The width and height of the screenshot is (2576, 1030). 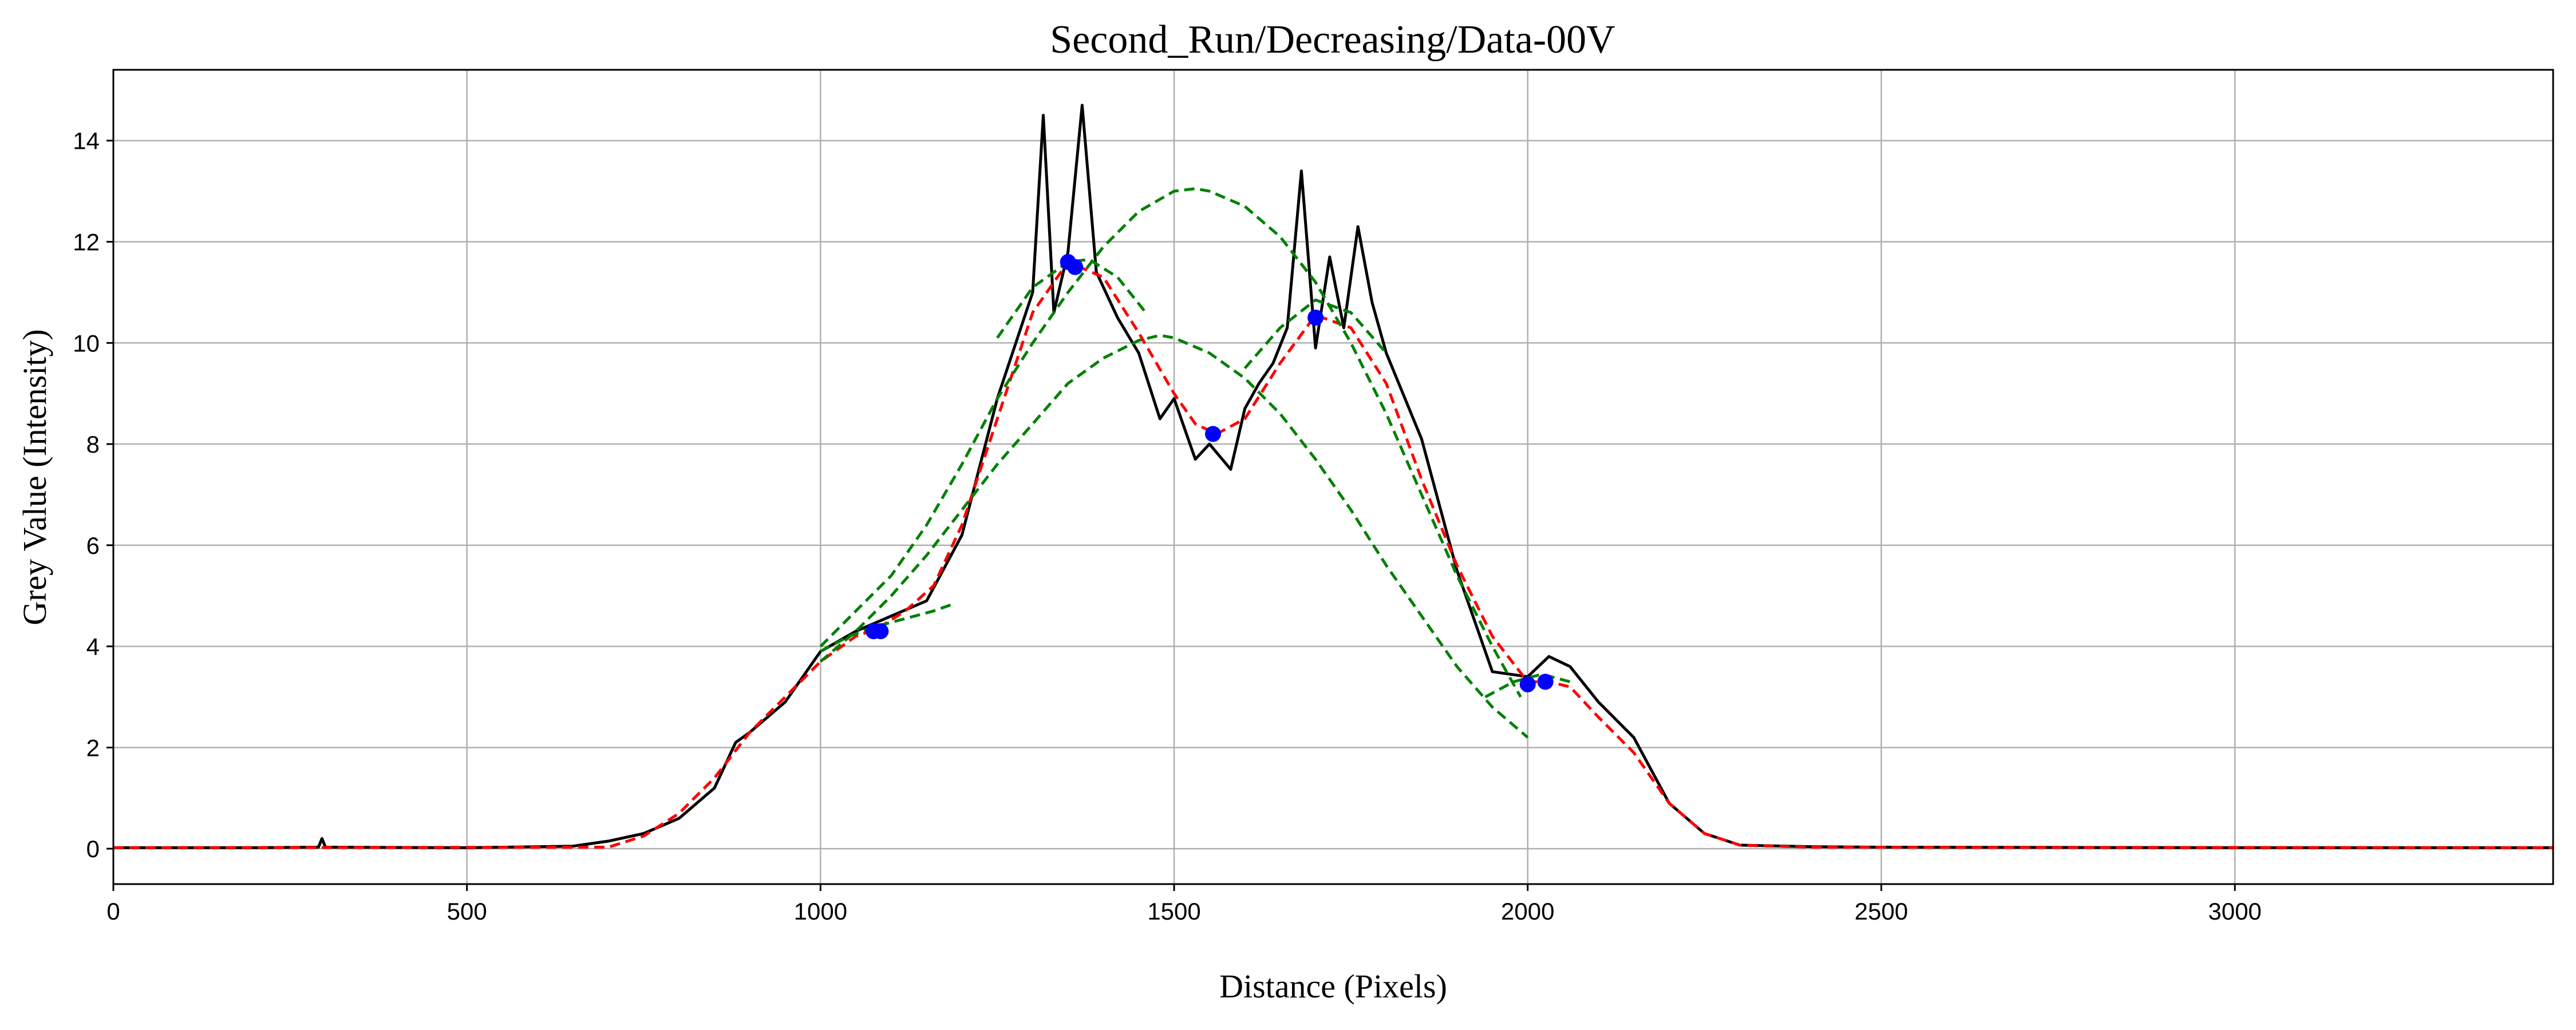 I want to click on y-tick-label: 4, so click(x=93, y=646).